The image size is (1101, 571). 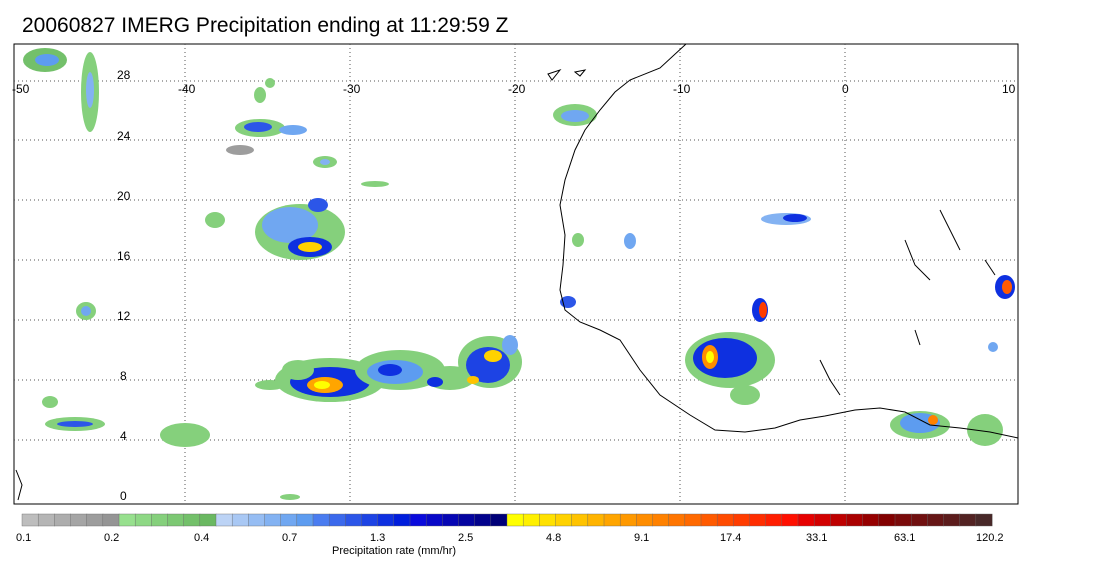 What do you see at coordinates (682, 89) in the screenshot?
I see `lon-label-m10: -10` at bounding box center [682, 89].